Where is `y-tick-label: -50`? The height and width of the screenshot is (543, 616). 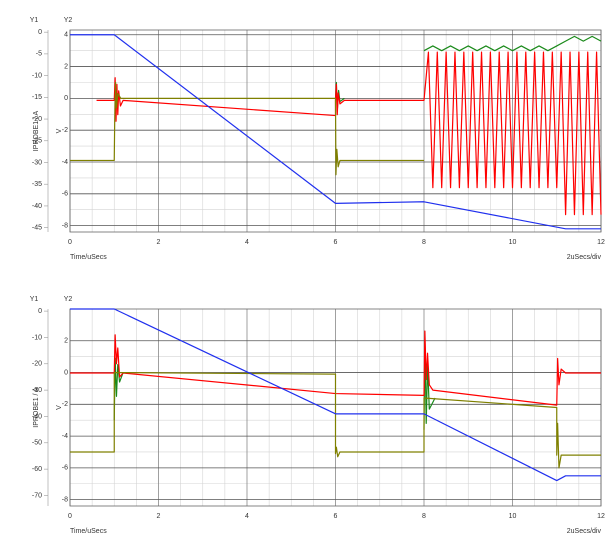
y-tick-label: -50 is located at coordinates (37, 443).